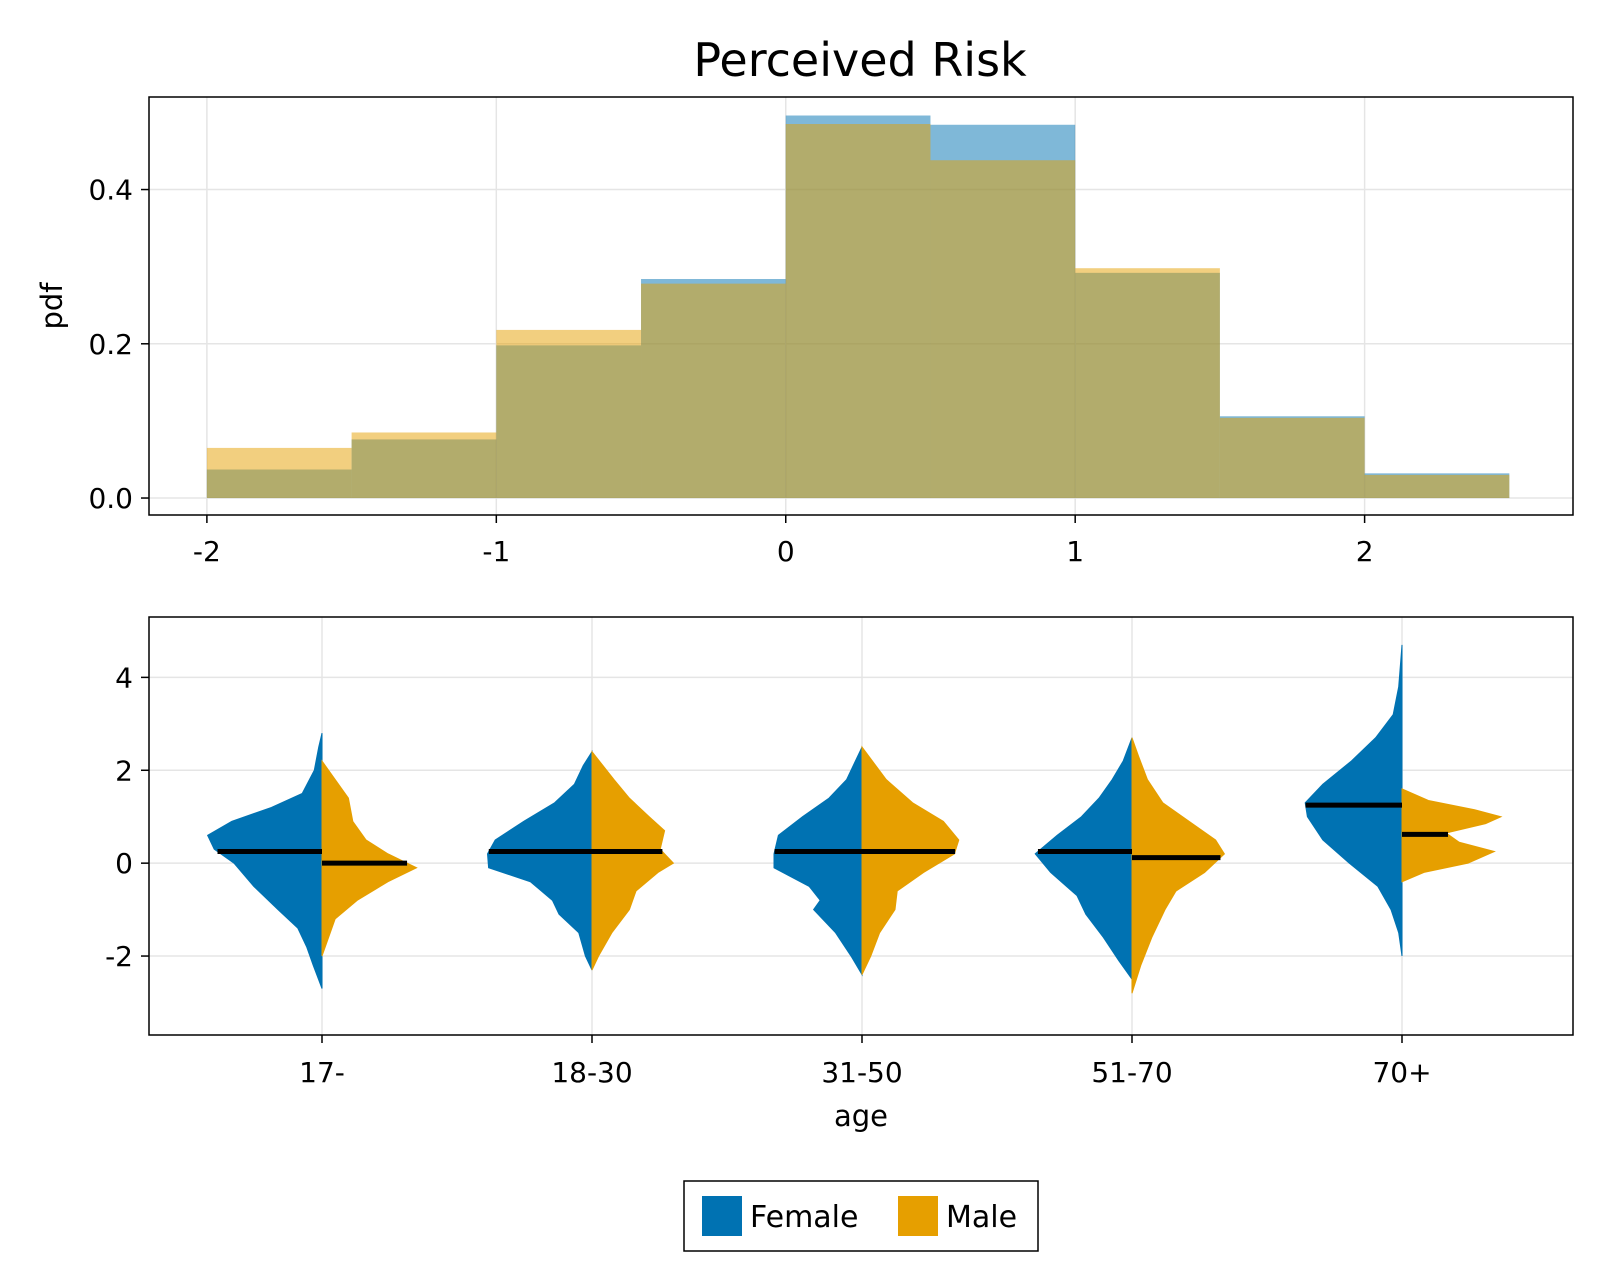 This screenshot has width=1600, height=1280. I want to click on violin-male-70+, so click(1452, 835).